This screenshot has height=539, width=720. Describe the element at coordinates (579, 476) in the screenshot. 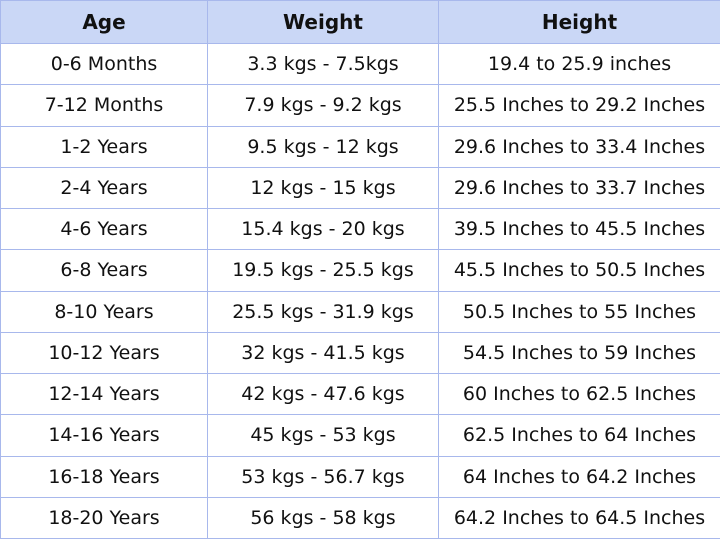

I see `height-cell: 64 Inches to 64.2 Inches` at that location.